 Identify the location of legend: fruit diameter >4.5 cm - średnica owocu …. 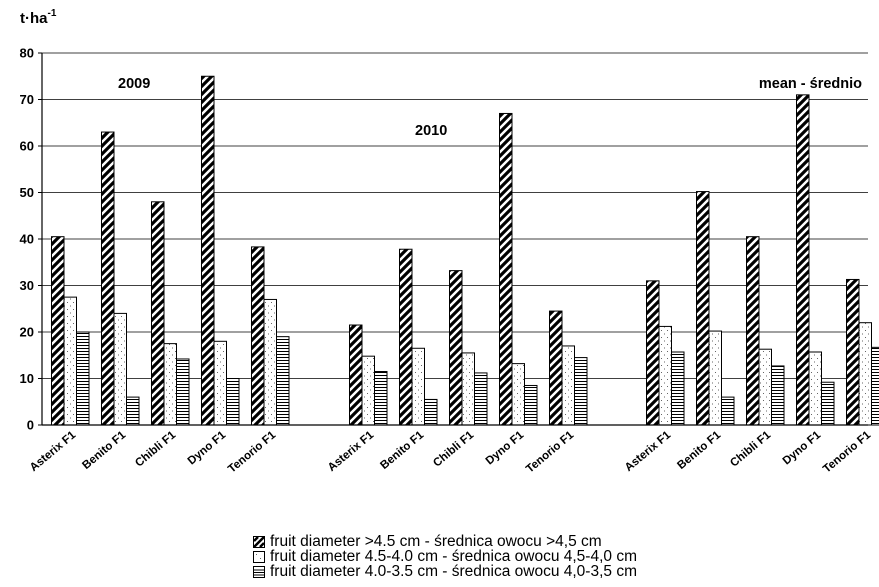
(445, 556).